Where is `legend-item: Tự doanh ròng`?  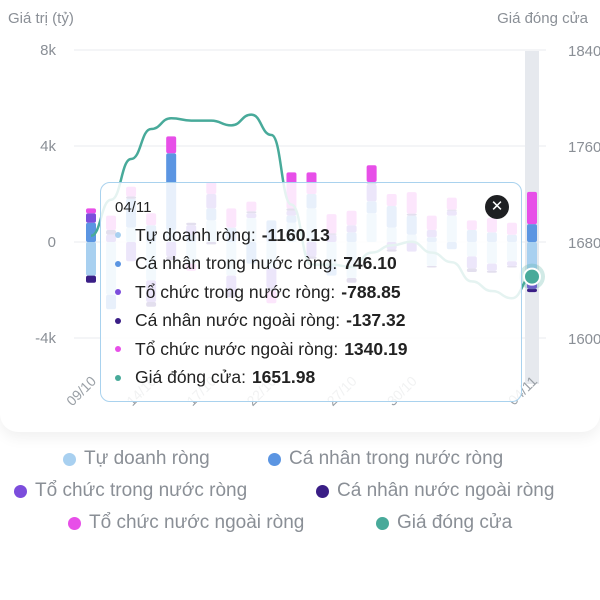
legend-item: Tự doanh ròng is located at coordinates (136, 459).